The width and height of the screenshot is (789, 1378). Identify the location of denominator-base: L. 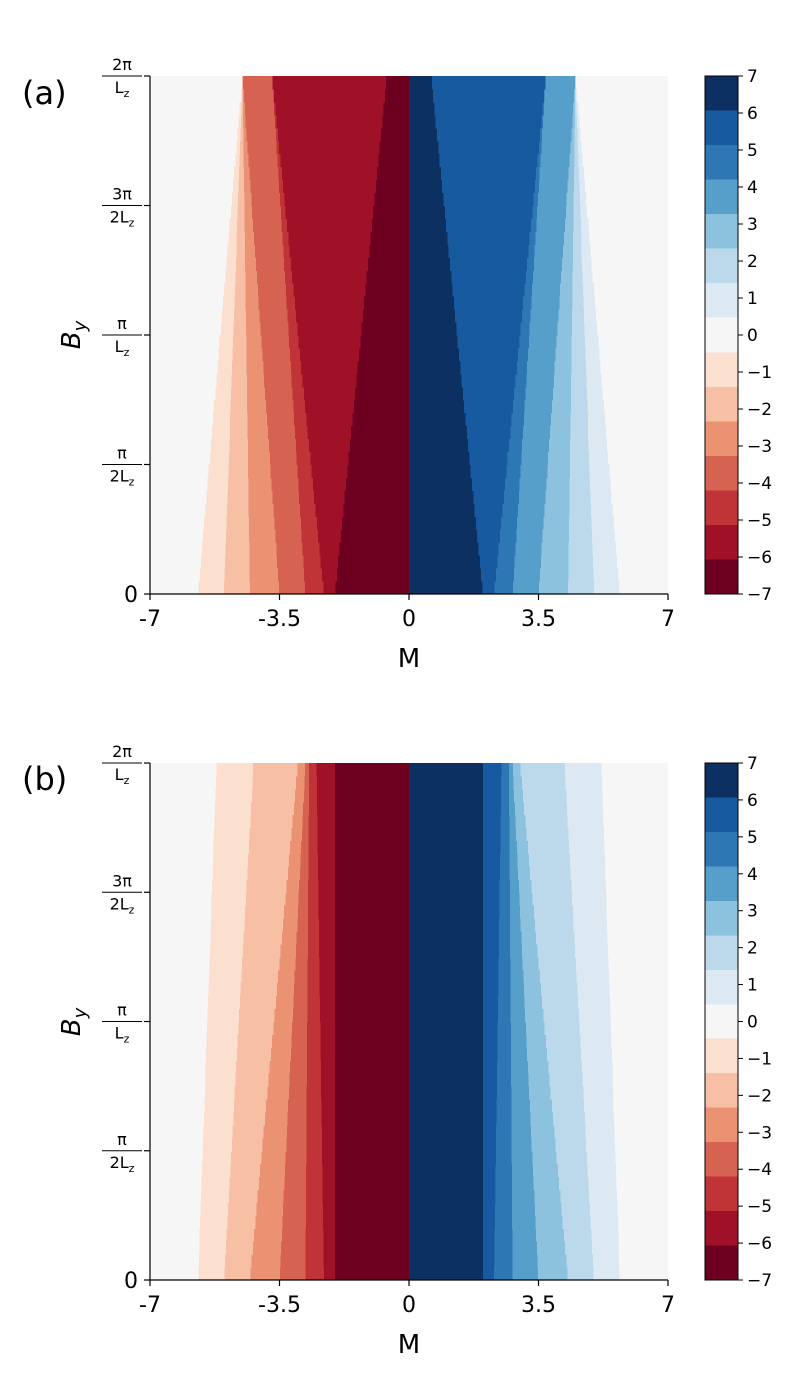
(119, 1033).